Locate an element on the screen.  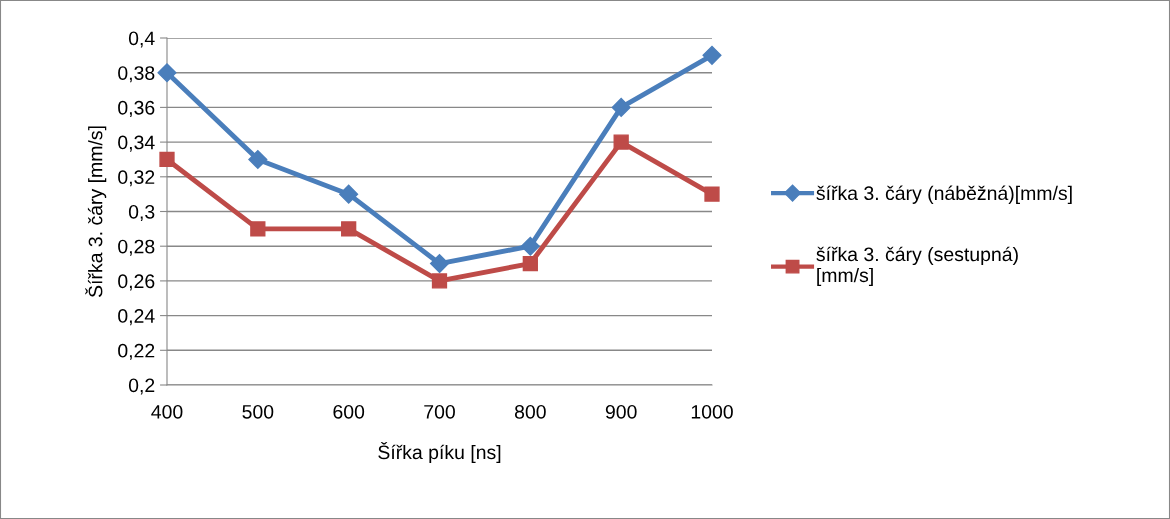
y-tick-label: 0,36 is located at coordinates (136, 108).